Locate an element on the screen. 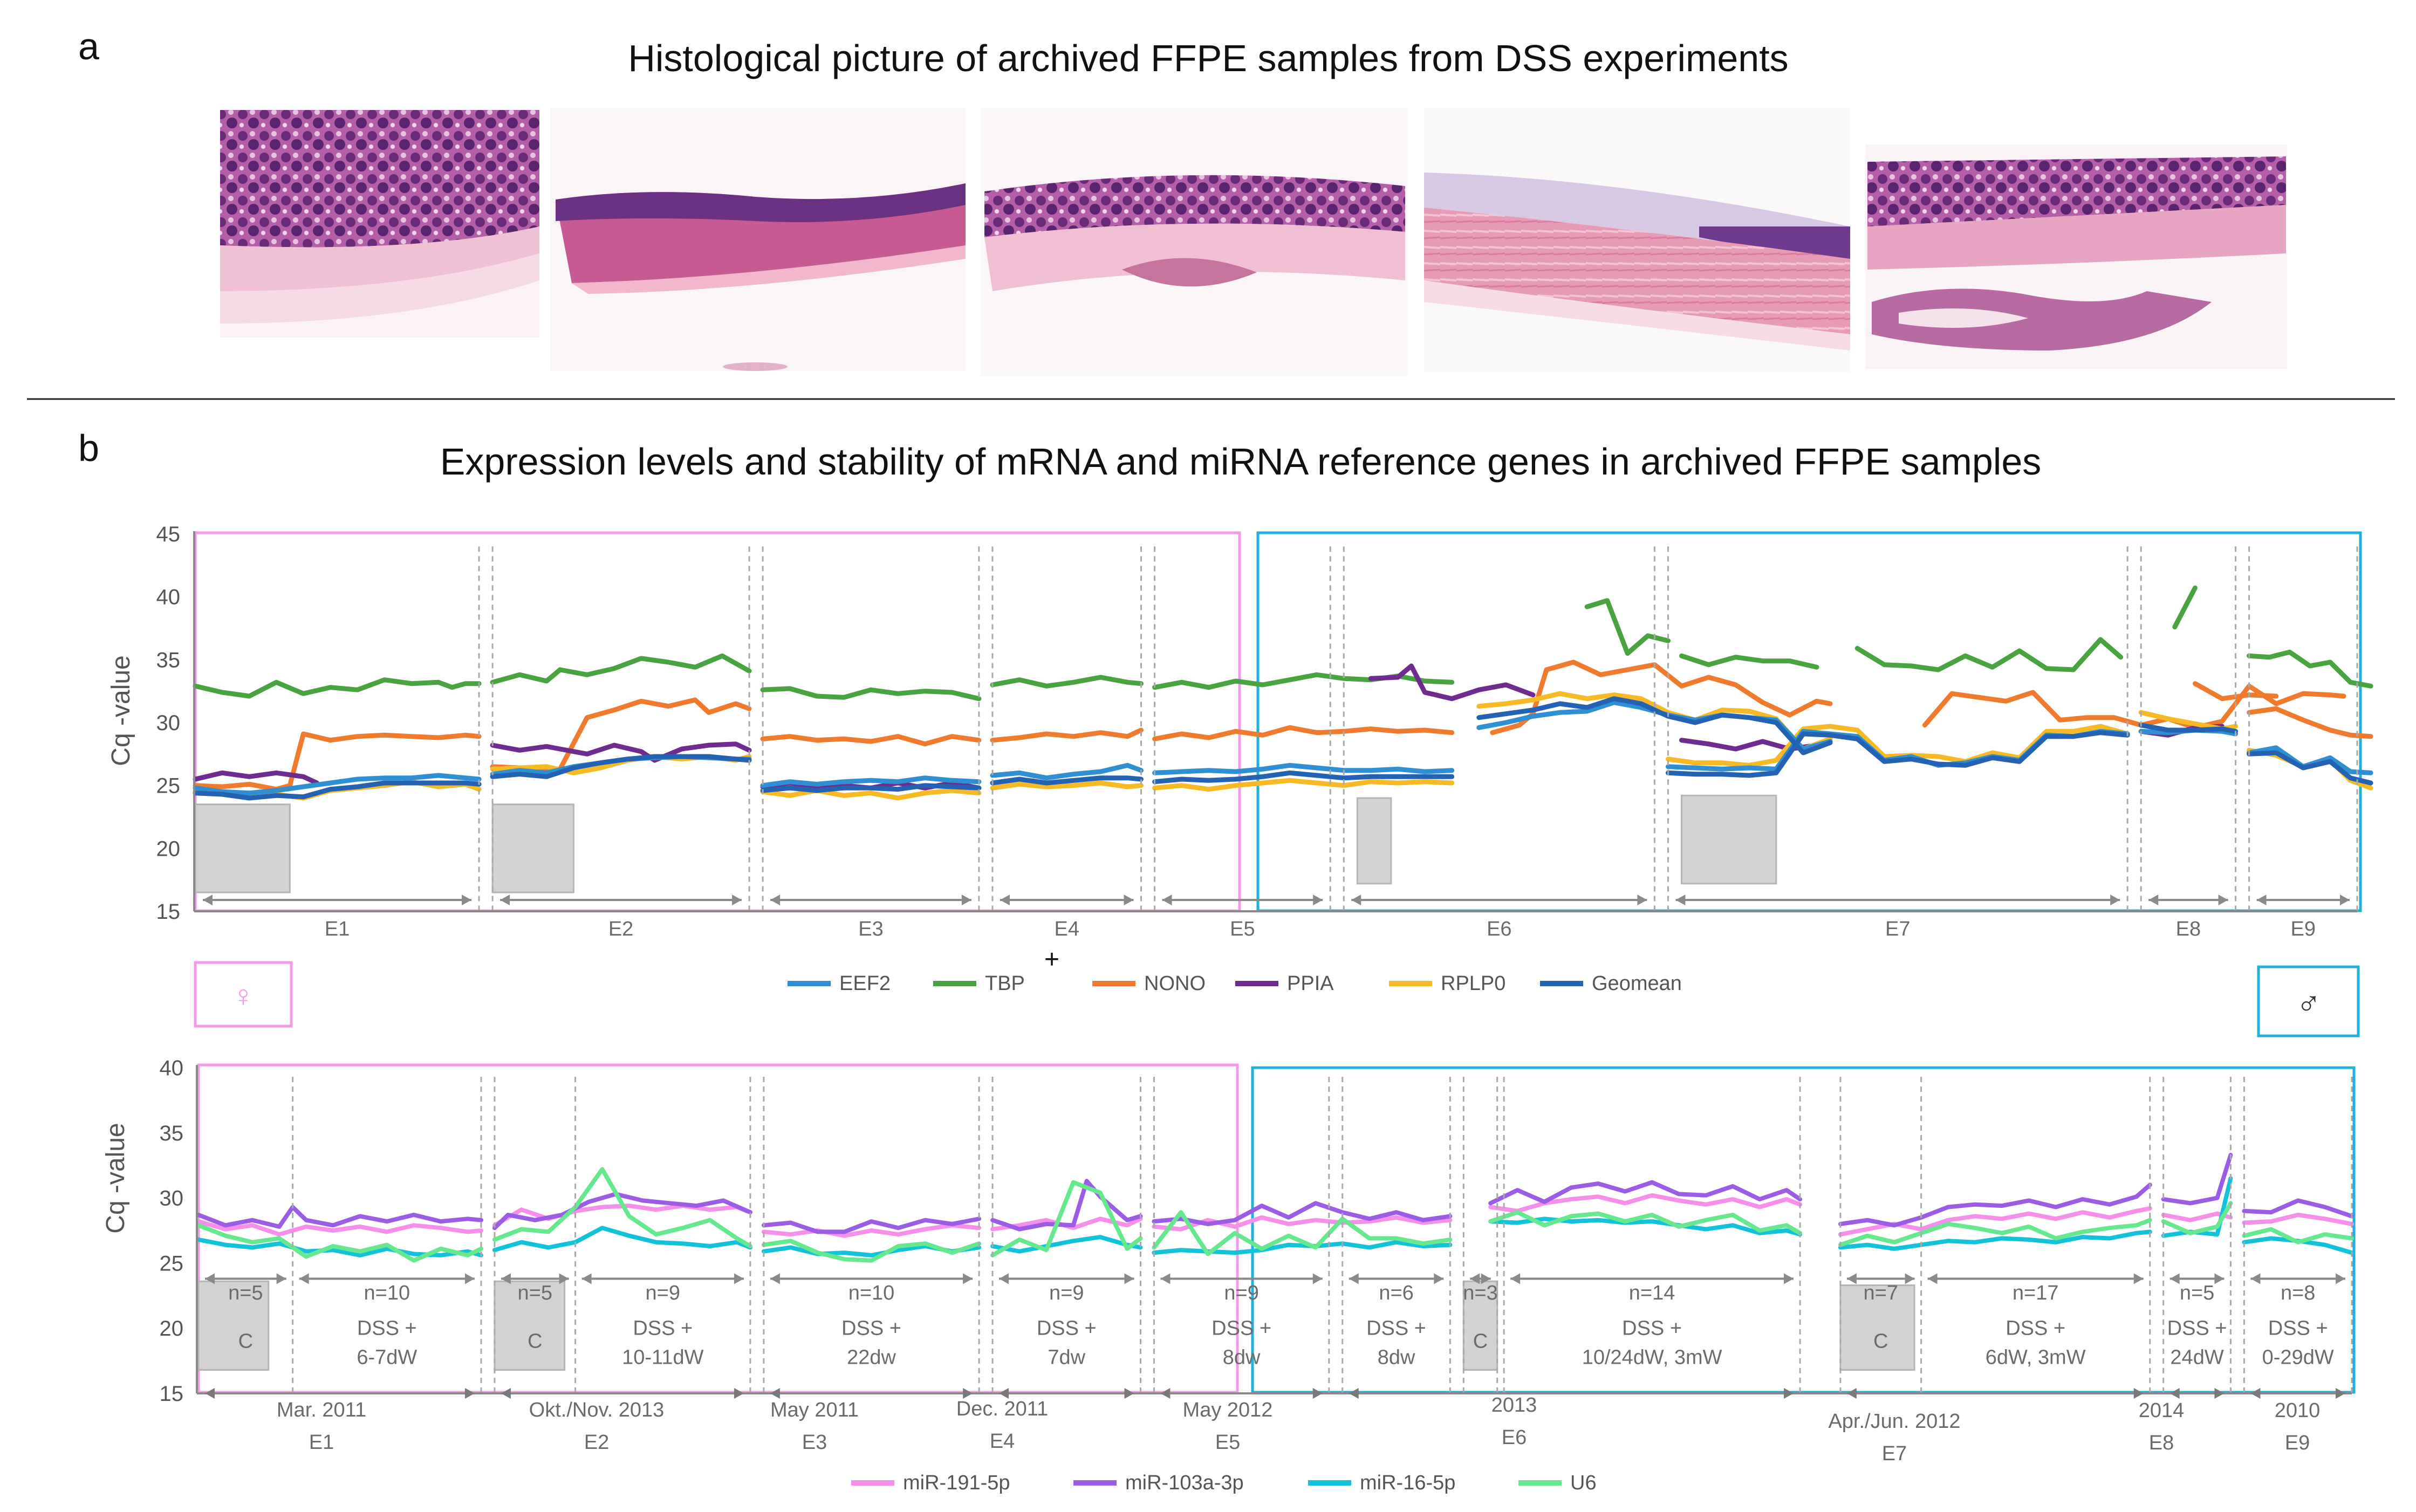  legend-label: EEF2 is located at coordinates (865, 983).